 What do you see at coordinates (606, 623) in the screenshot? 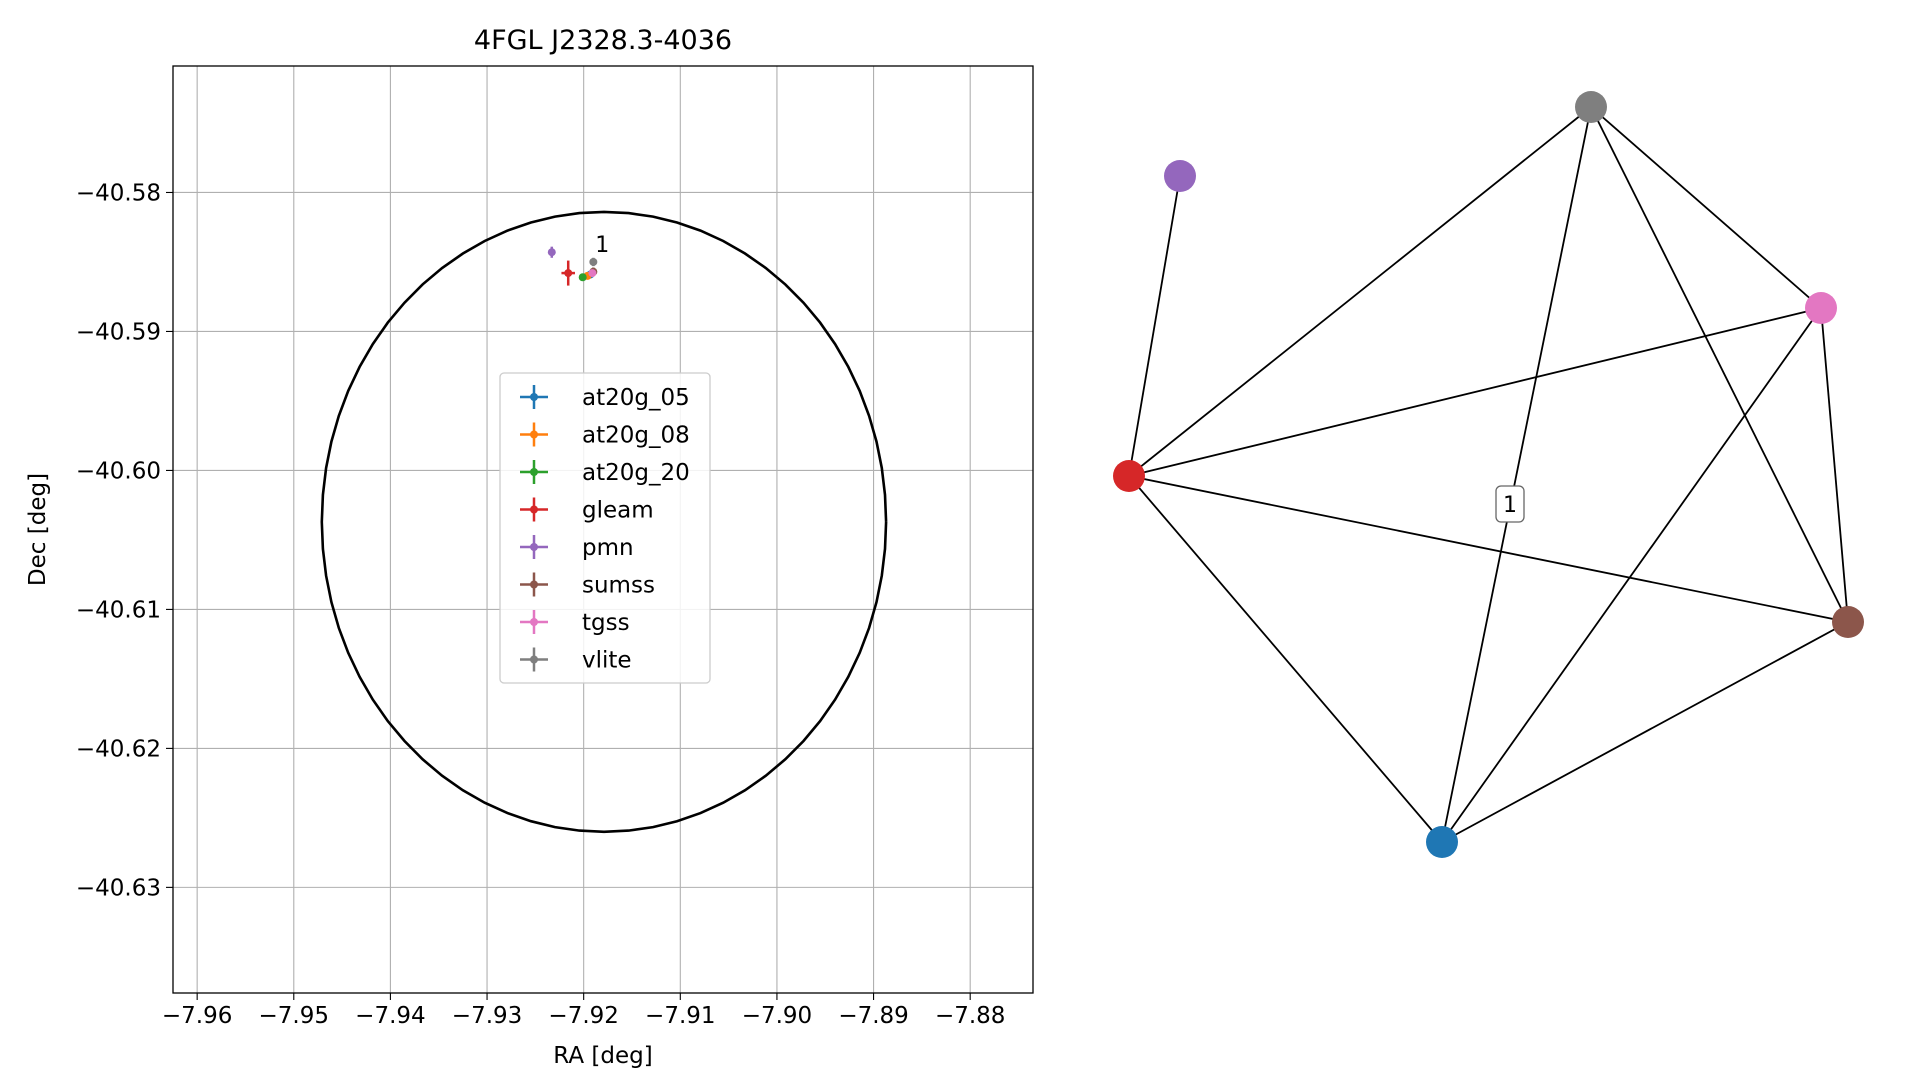
I see `legend-label: tgss` at bounding box center [606, 623].